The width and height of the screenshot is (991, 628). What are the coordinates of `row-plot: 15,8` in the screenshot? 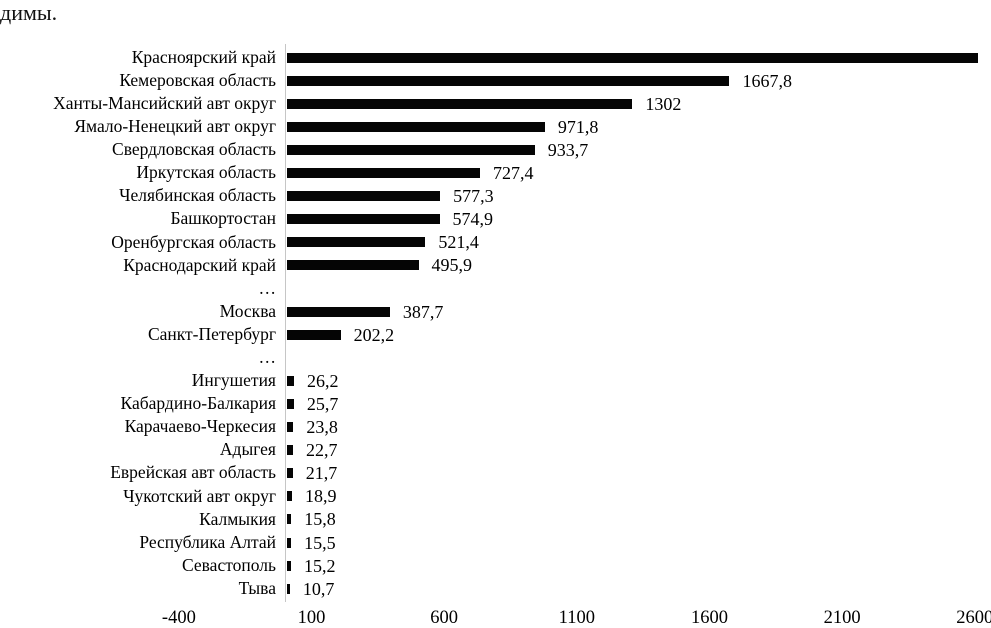 It's located at (638, 519).